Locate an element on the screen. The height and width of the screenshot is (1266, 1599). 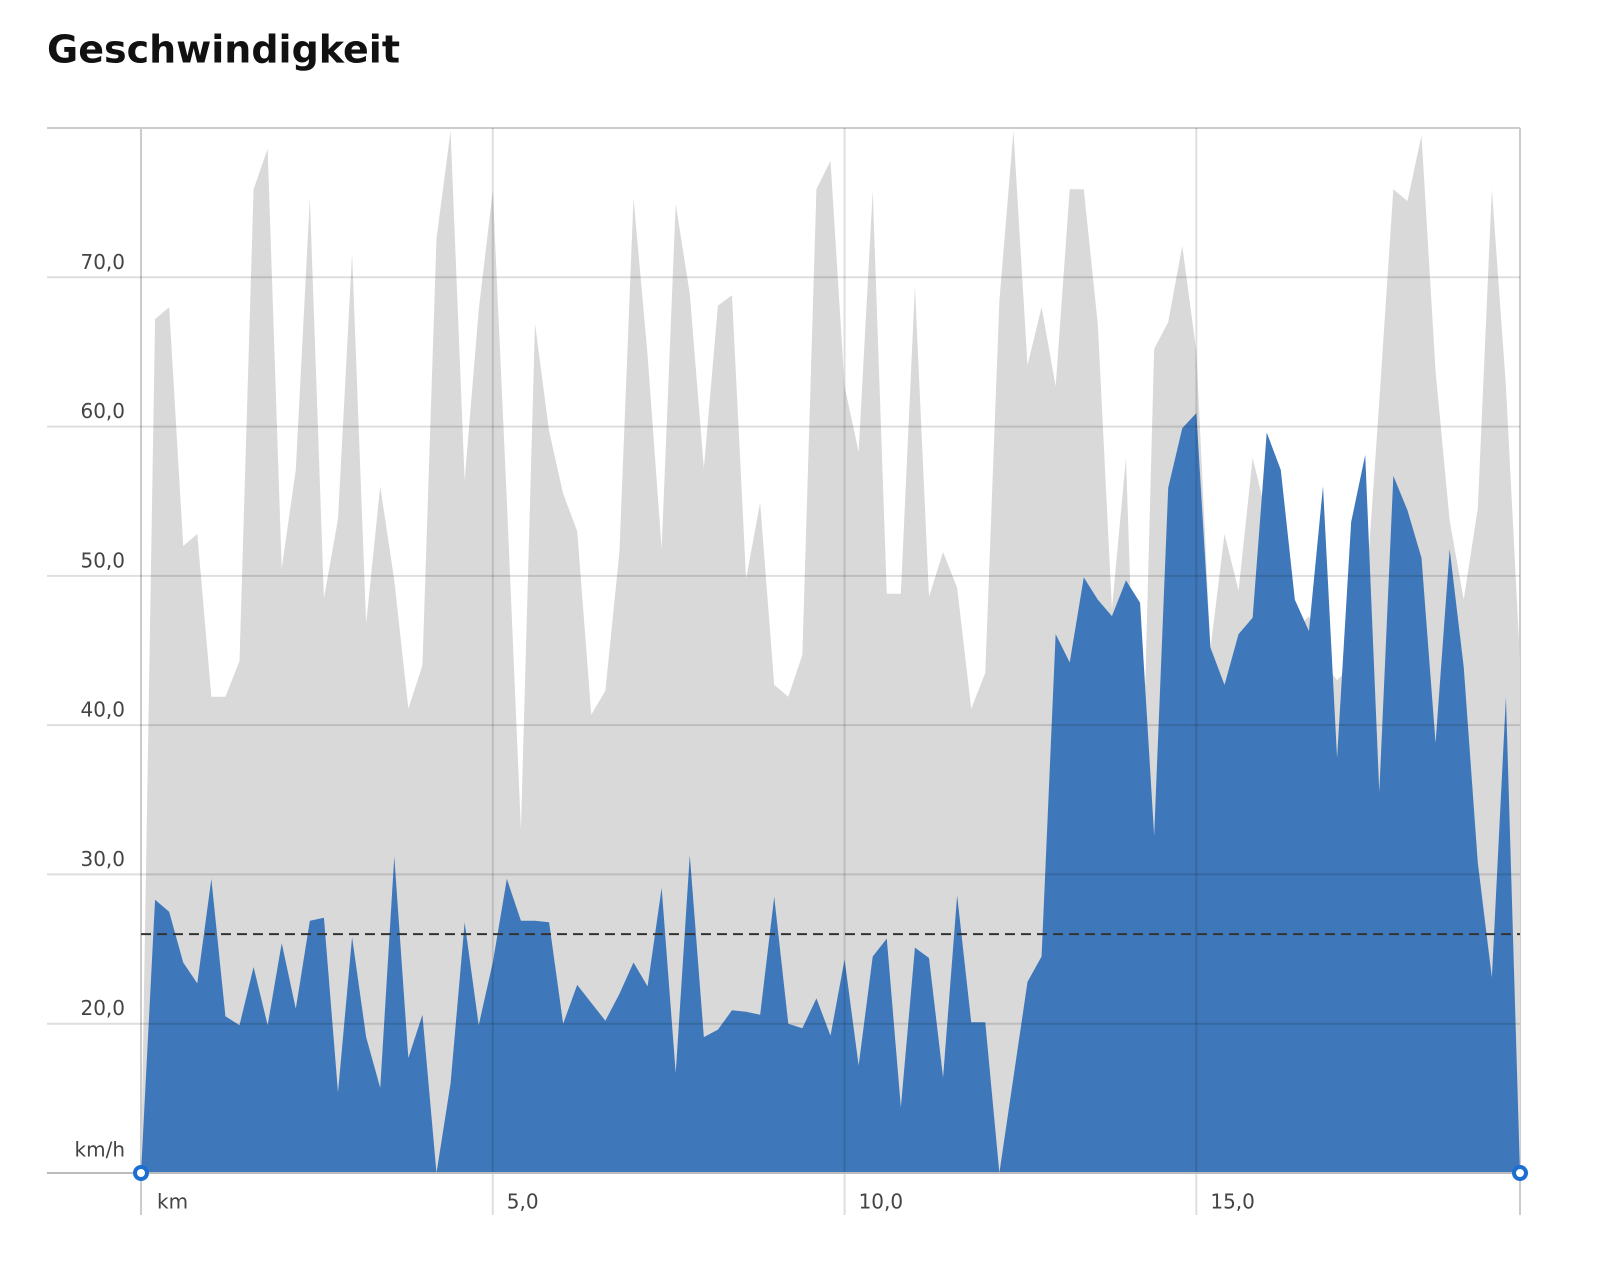
chart-title: Geschwindigkeit is located at coordinates (223, 50).